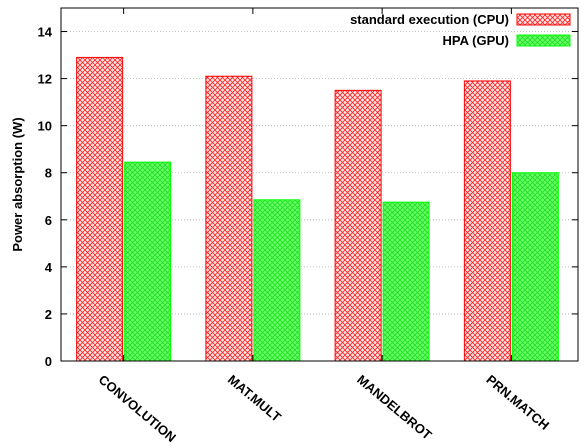 The image size is (584, 448). What do you see at coordinates (517, 402) in the screenshot?
I see `x-category-label: PRN.MATCH` at bounding box center [517, 402].